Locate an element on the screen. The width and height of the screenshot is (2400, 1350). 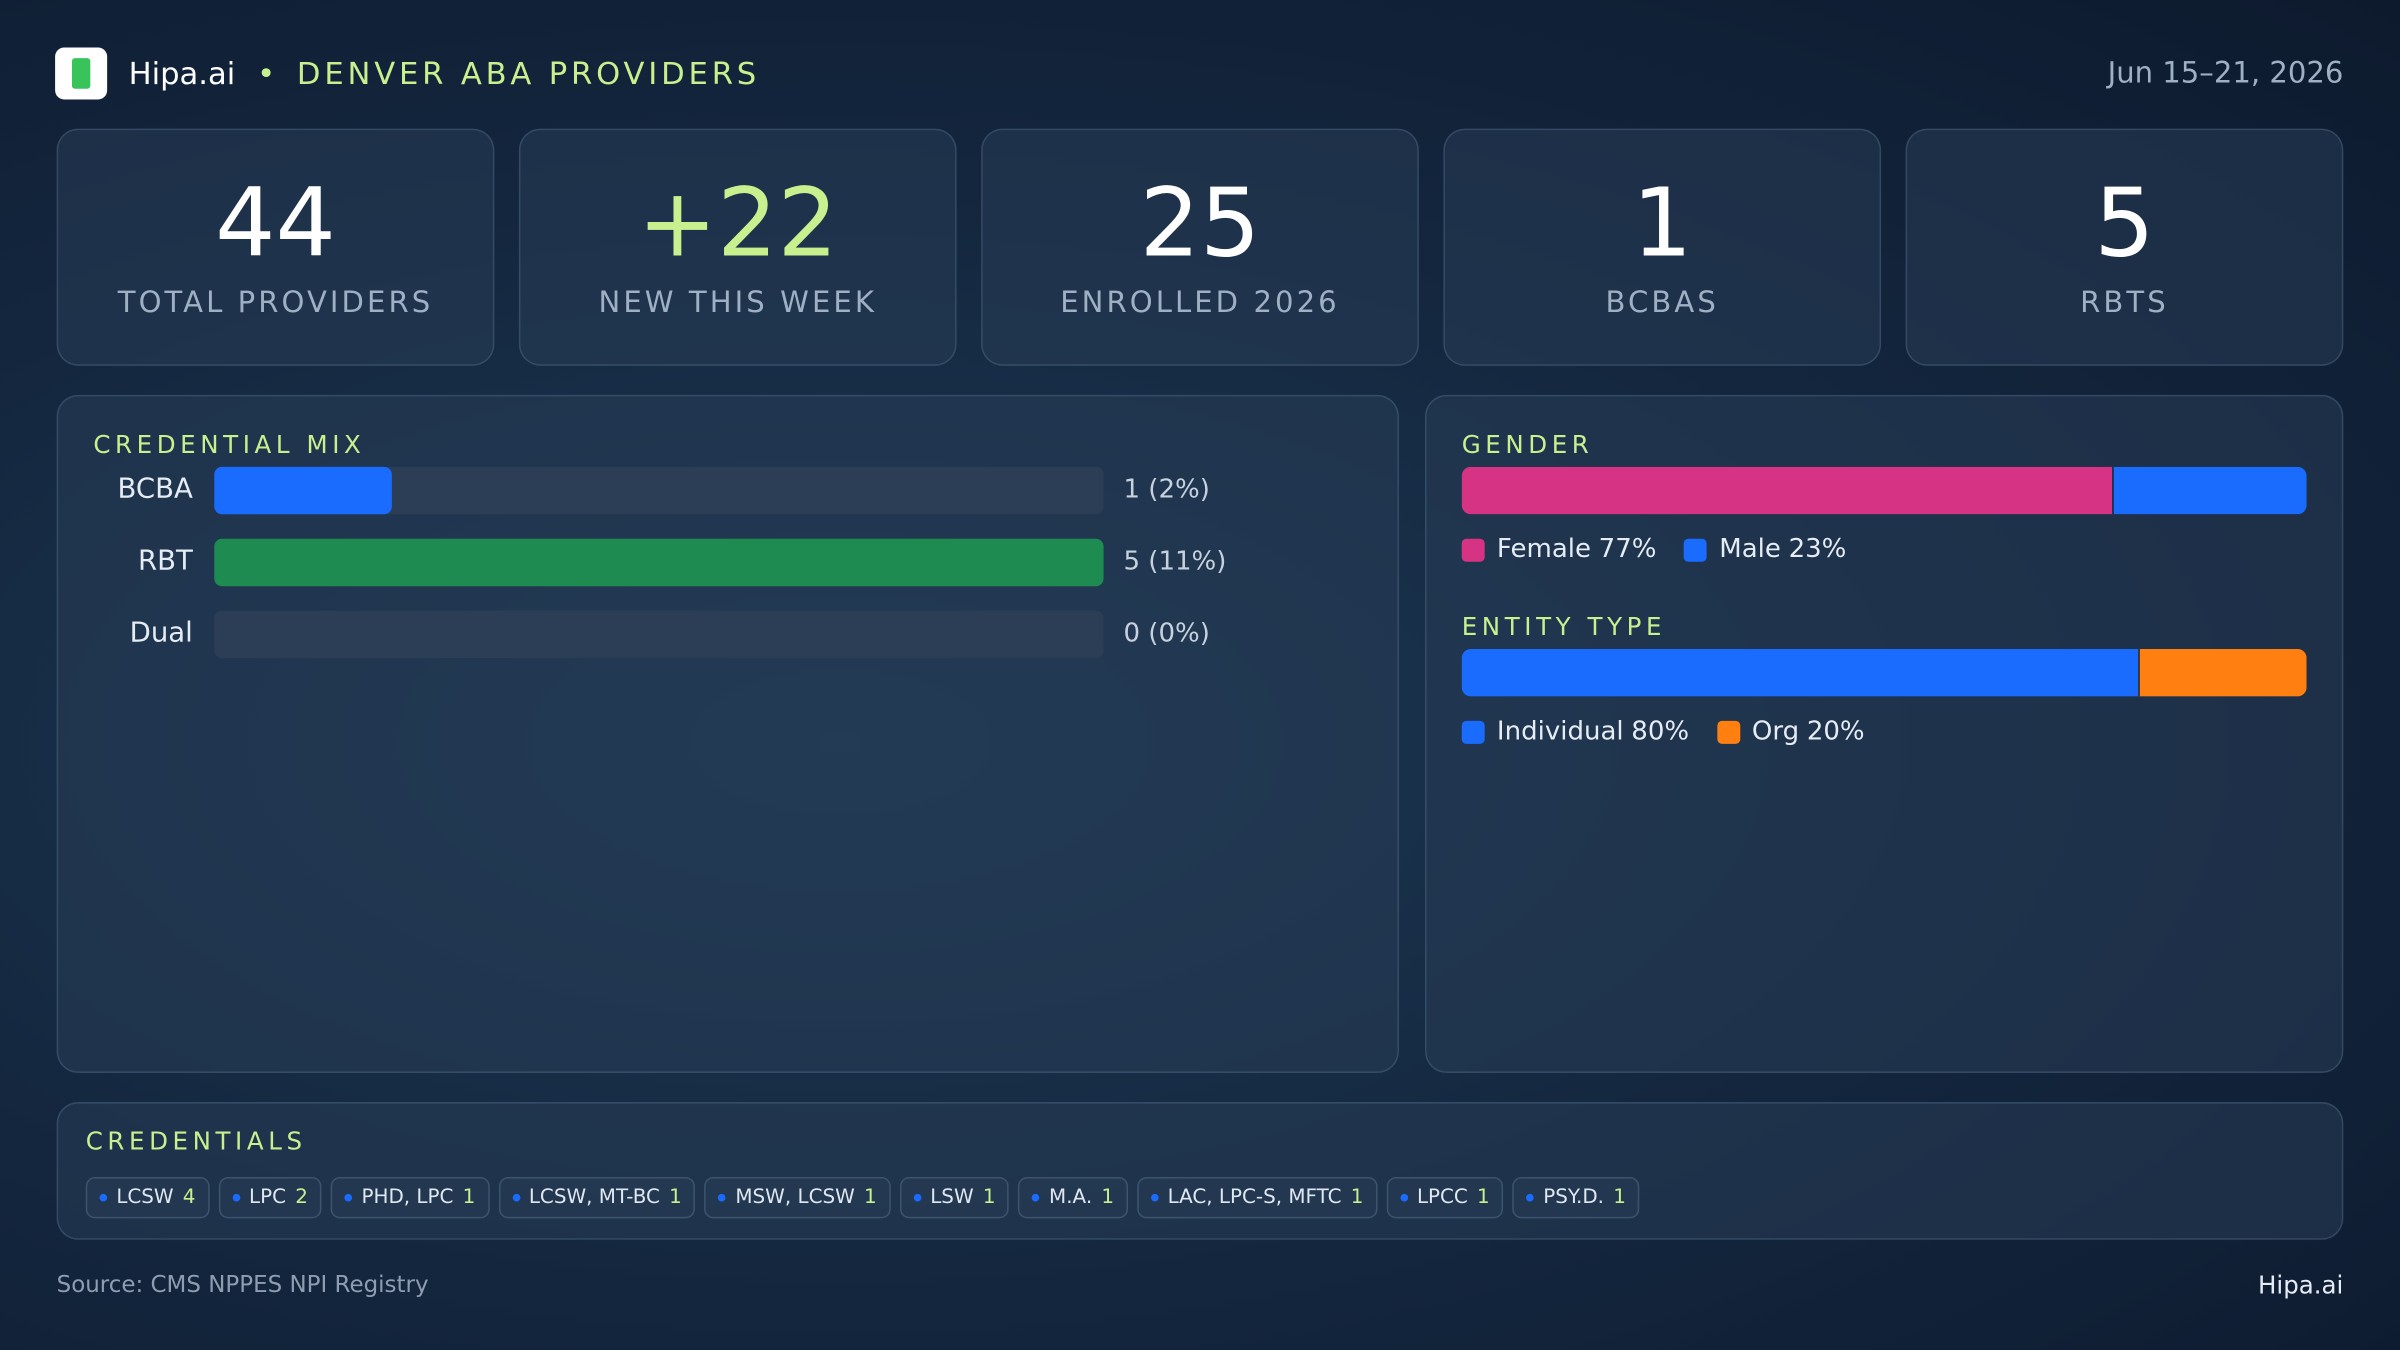
legend-entry: Female 77% is located at coordinates (1559, 549).